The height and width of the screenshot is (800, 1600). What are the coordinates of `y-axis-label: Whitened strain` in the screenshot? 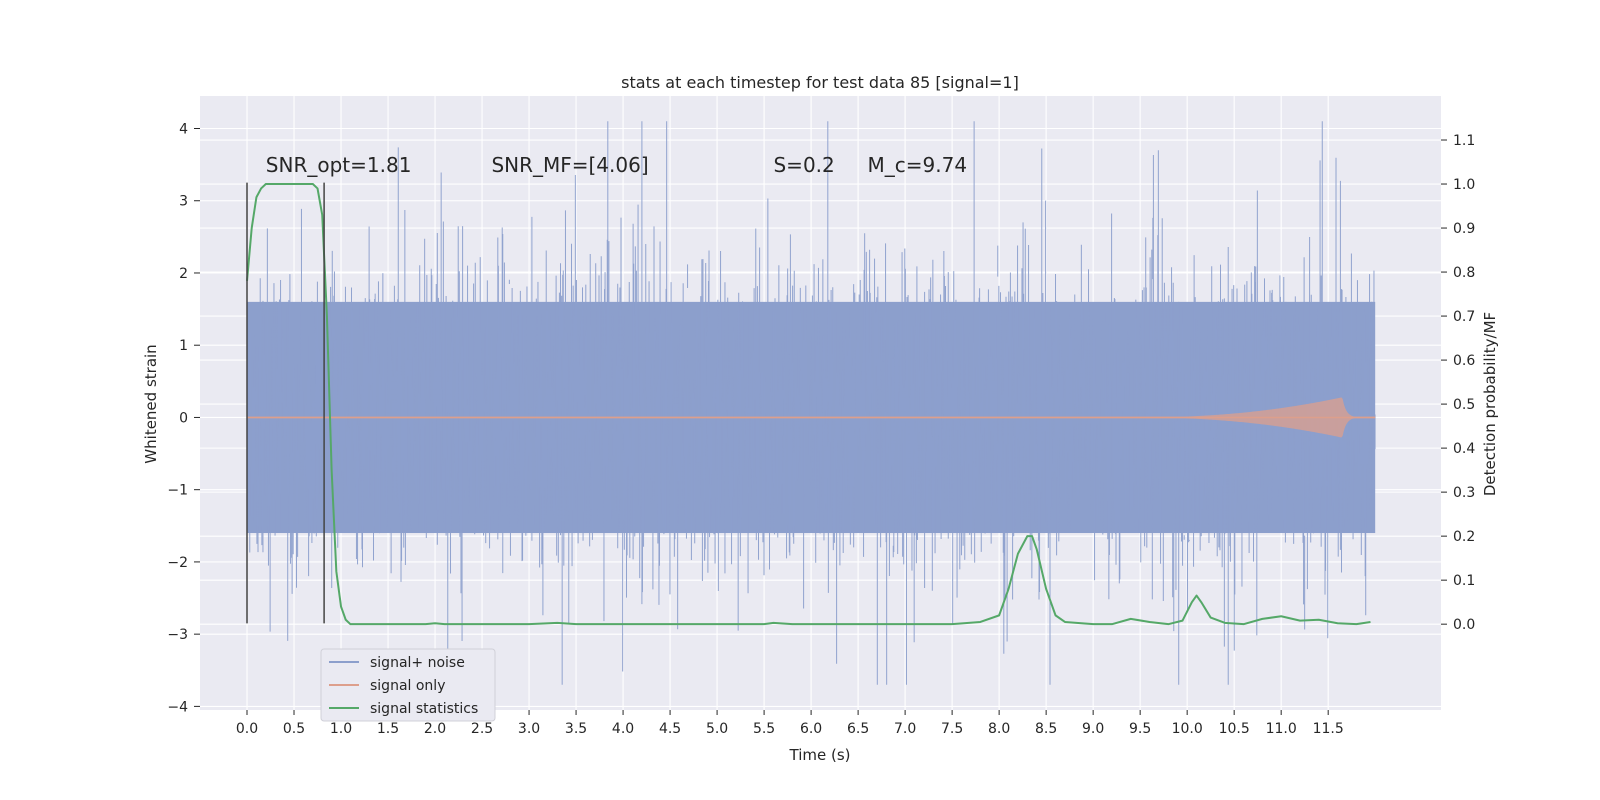 It's located at (151, 403).